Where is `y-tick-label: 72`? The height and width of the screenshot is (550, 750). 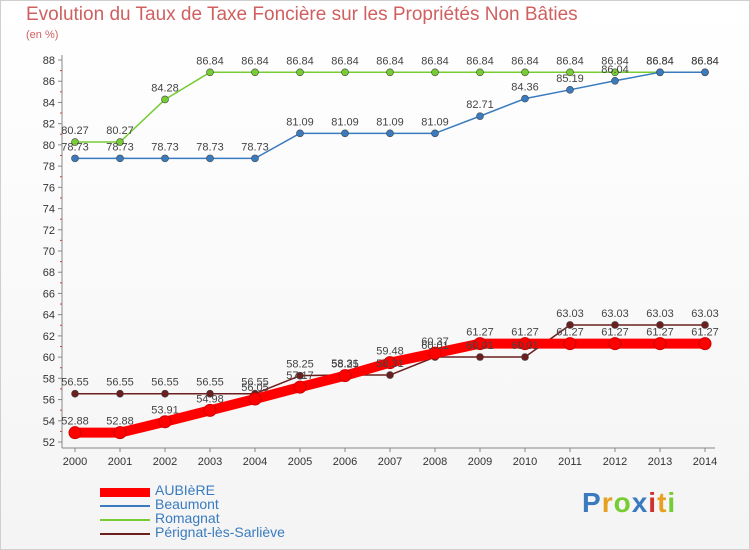 y-tick-label: 72 is located at coordinates (49, 231).